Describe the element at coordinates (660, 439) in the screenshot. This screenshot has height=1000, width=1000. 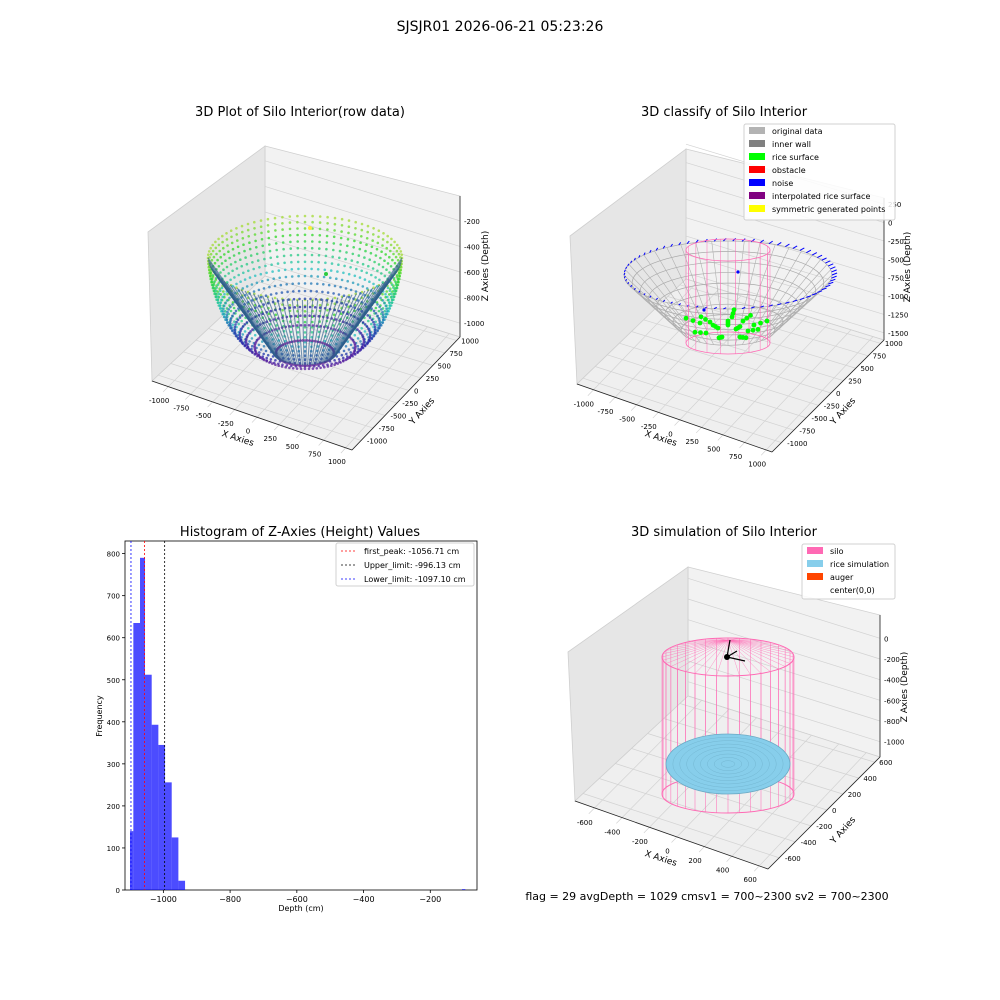
I see `panel-classify-xlabel: X Axies` at that location.